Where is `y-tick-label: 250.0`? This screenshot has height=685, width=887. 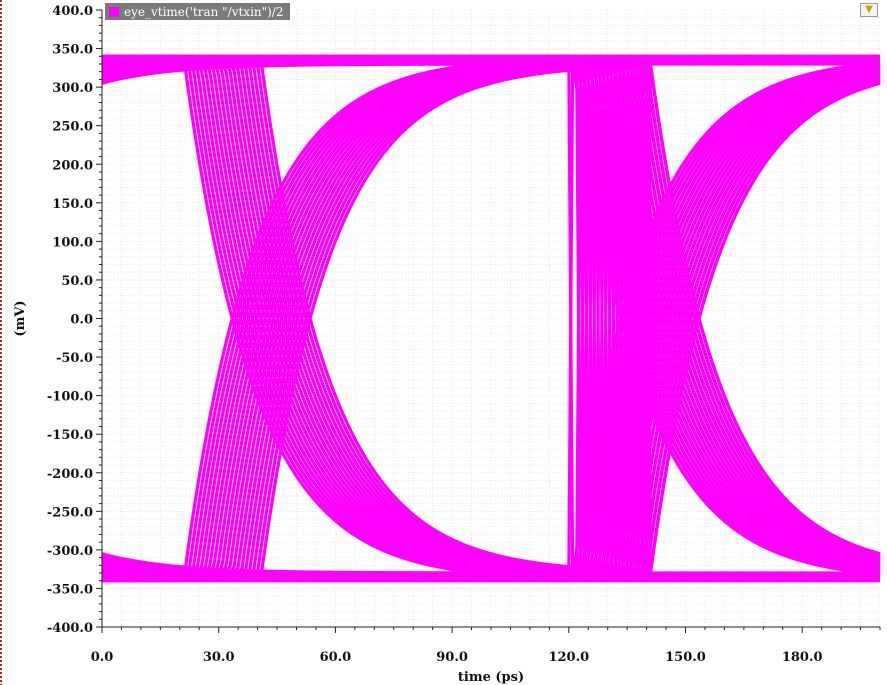 y-tick-label: 250.0 is located at coordinates (72, 127).